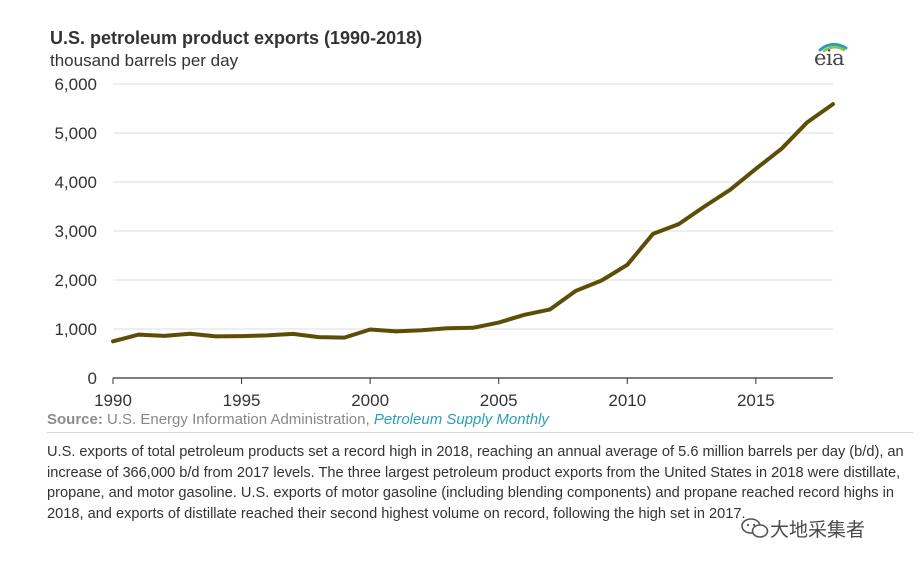 The height and width of the screenshot is (564, 924). What do you see at coordinates (499, 400) in the screenshot?
I see `x-tick-label: 2005` at bounding box center [499, 400].